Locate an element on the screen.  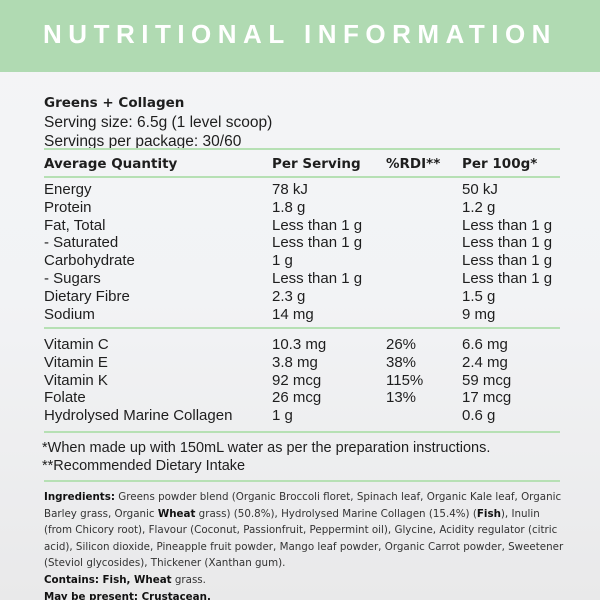
table-cell: 1.5 g is located at coordinates (479, 296).